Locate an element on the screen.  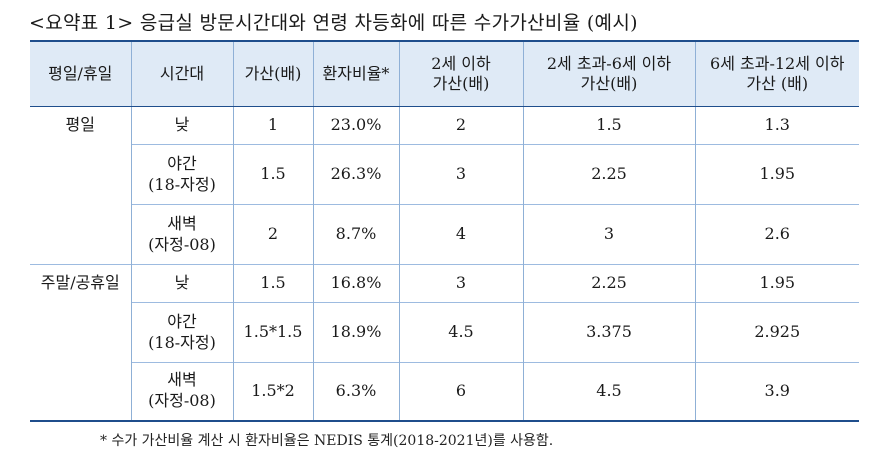
header-age-6: 2세 초과-6세 이하 가산(배) is located at coordinates (609, 73).